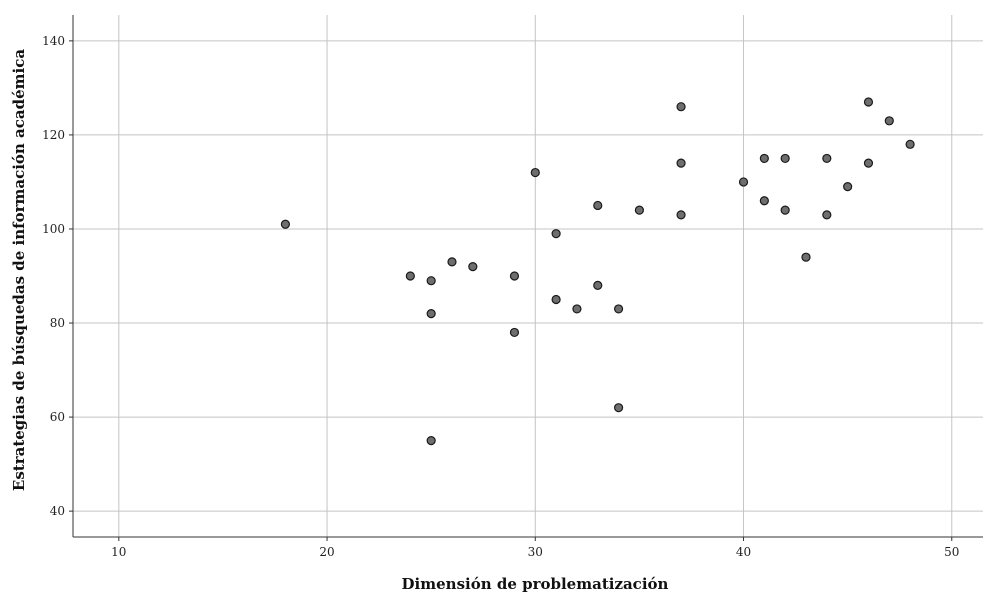 This screenshot has width=983, height=594. What do you see at coordinates (743, 552) in the screenshot?
I see `x-tick-label-40: 40` at bounding box center [743, 552].